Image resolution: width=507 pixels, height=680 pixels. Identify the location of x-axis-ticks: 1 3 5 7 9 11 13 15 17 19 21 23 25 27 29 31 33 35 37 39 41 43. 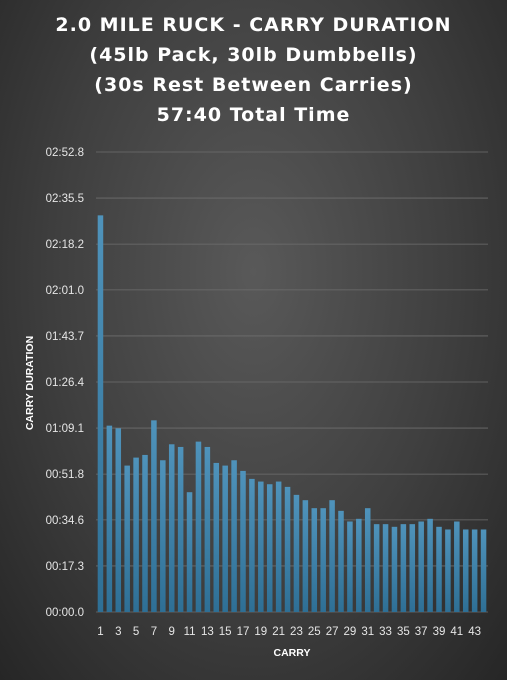
(289, 632).